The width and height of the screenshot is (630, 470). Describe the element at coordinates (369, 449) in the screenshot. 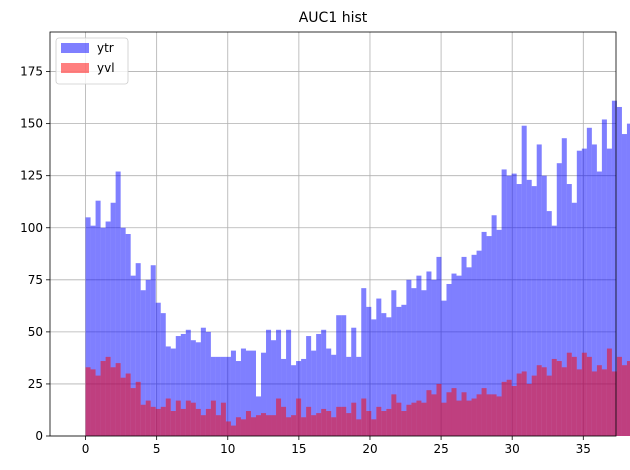

I see `x-tick-label: 20` at that location.